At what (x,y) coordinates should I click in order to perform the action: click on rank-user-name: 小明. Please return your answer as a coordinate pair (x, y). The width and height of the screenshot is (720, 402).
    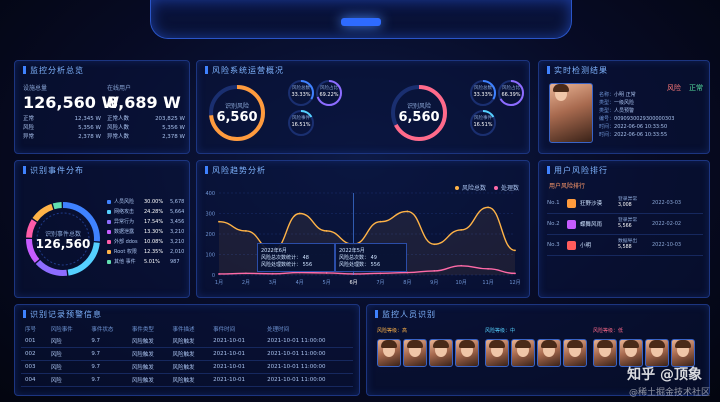
    Looking at the image, I should click on (586, 246).